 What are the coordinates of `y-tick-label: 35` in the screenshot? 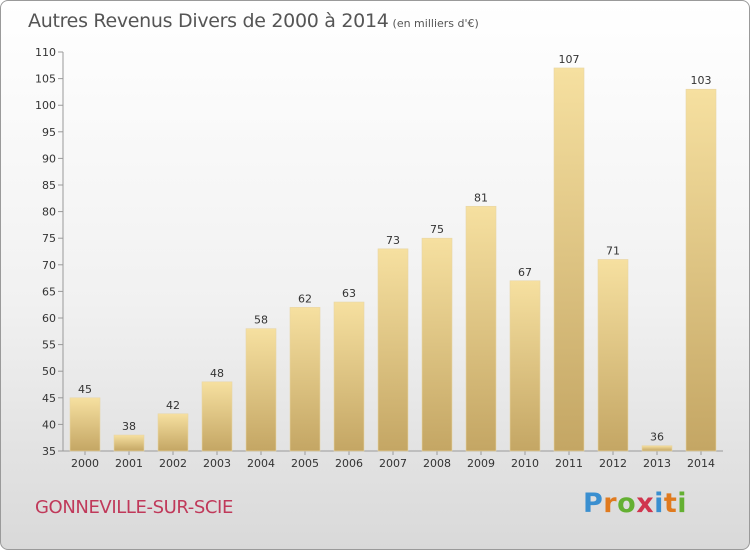 It's located at (49, 451).